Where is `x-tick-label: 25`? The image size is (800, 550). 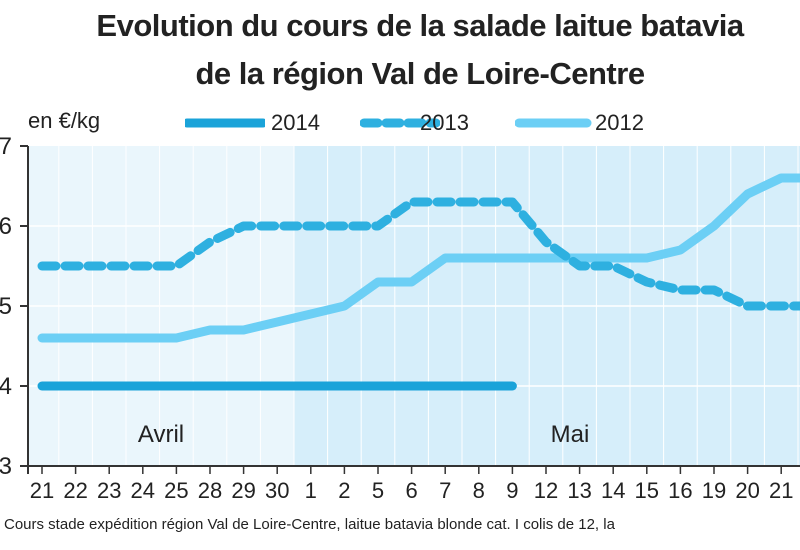
x-tick-label: 25 is located at coordinates (176, 490).